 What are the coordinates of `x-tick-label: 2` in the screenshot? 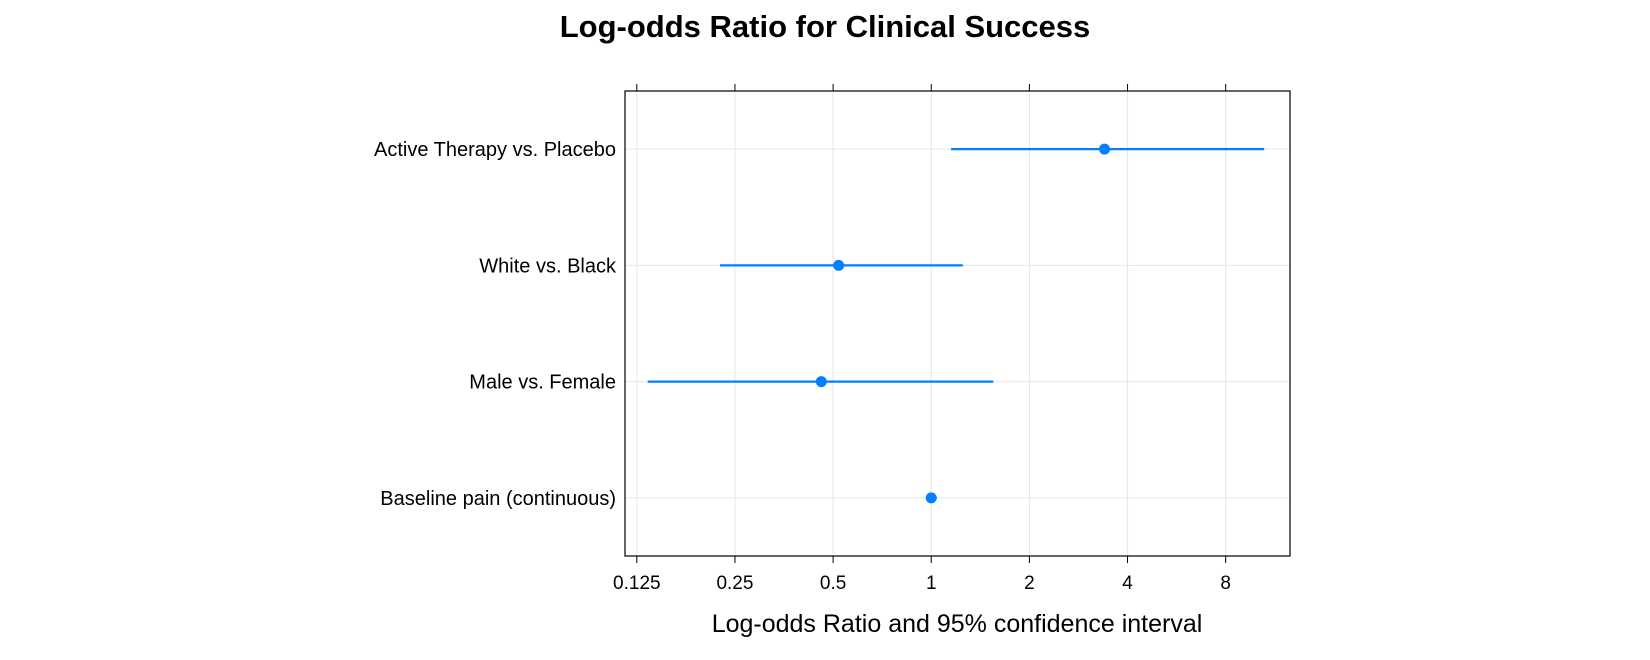 It's located at (1029, 583).